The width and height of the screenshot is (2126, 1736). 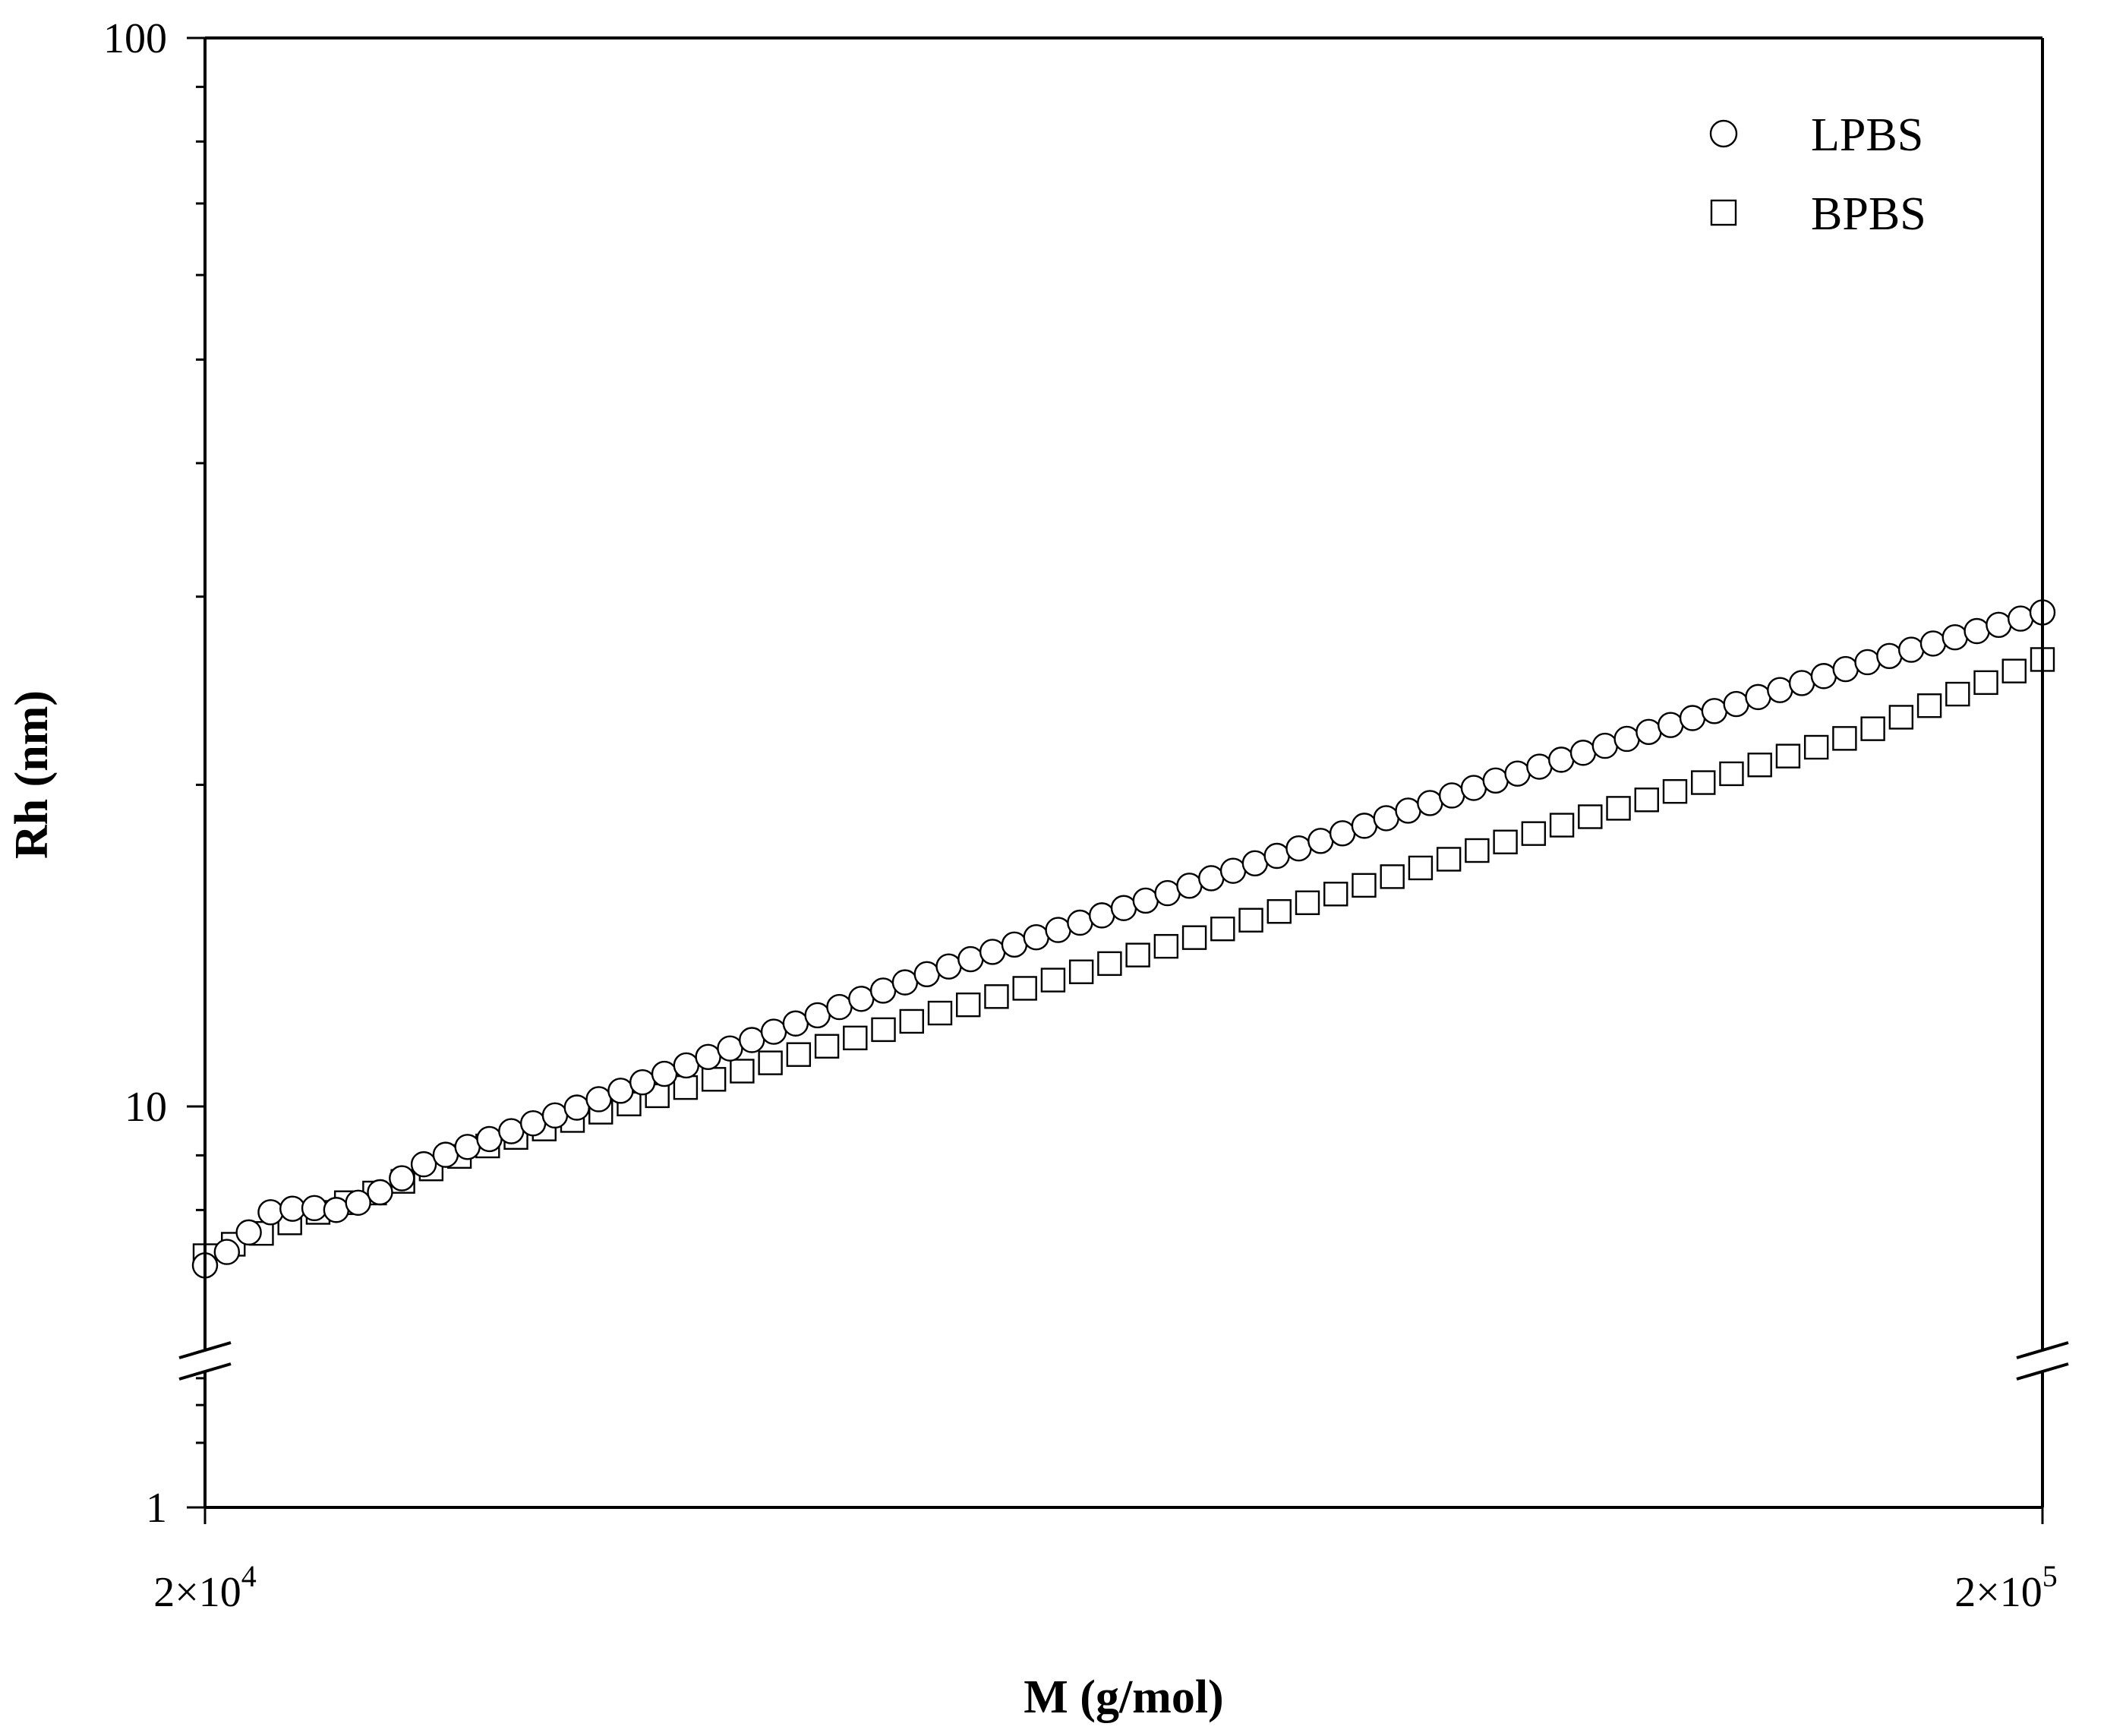 What do you see at coordinates (1868, 214) in the screenshot?
I see `legend-label: BPBS` at bounding box center [1868, 214].